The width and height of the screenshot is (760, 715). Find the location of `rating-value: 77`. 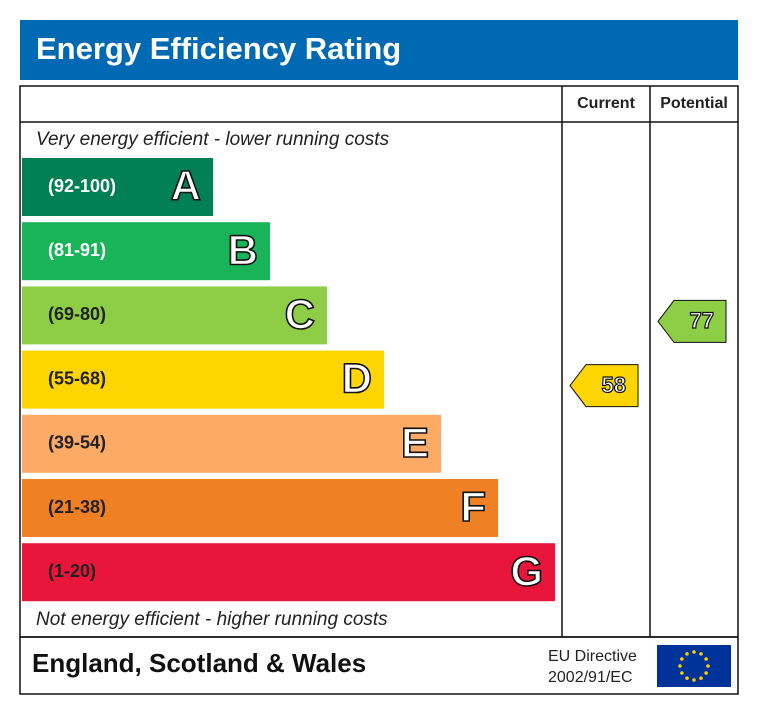

rating-value: 77 is located at coordinates (702, 320).